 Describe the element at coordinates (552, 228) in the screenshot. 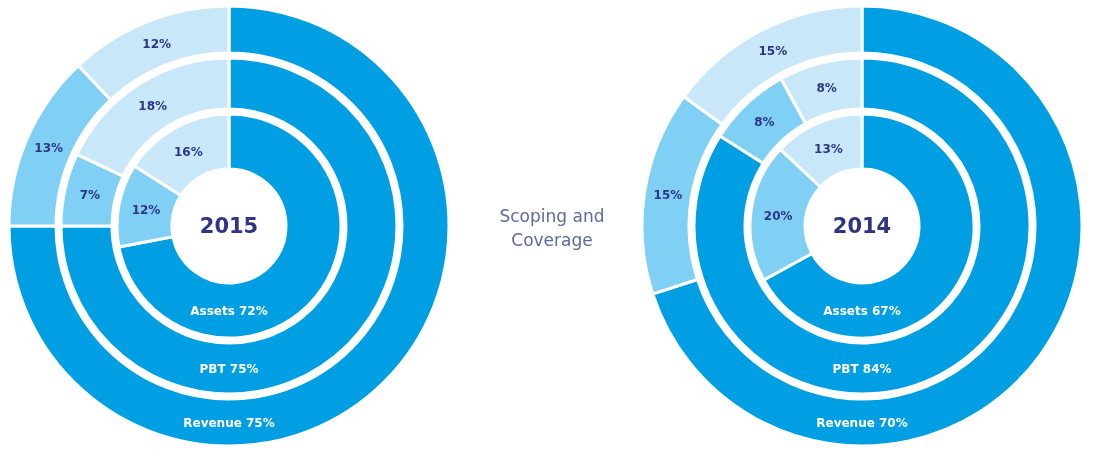

I see `text: Scoping and Coverage` at that location.